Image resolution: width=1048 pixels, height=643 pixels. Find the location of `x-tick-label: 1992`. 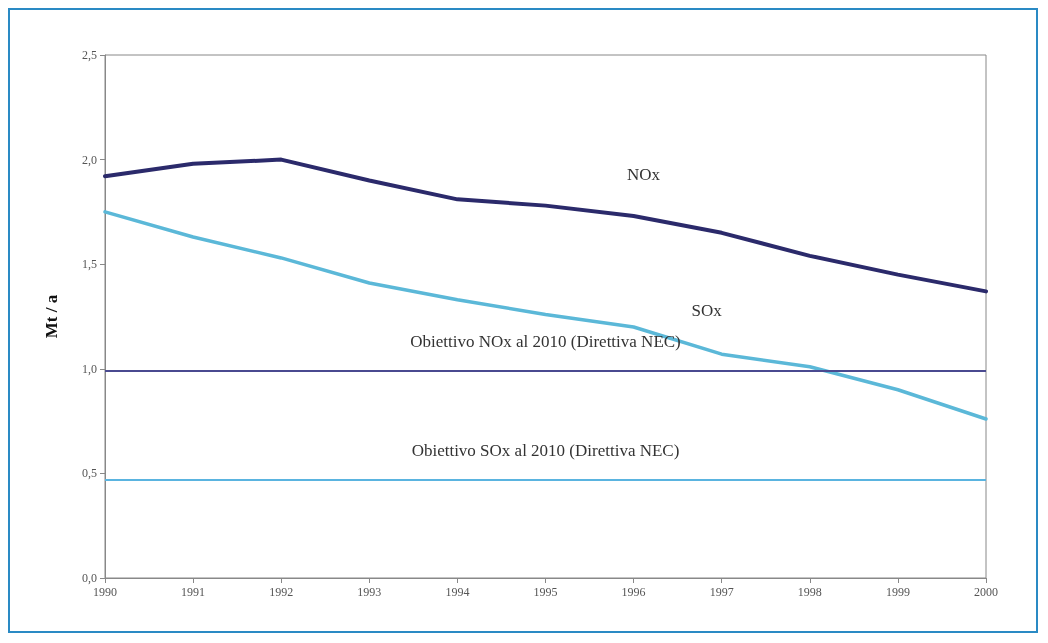

x-tick-label: 1992 is located at coordinates (281, 592).